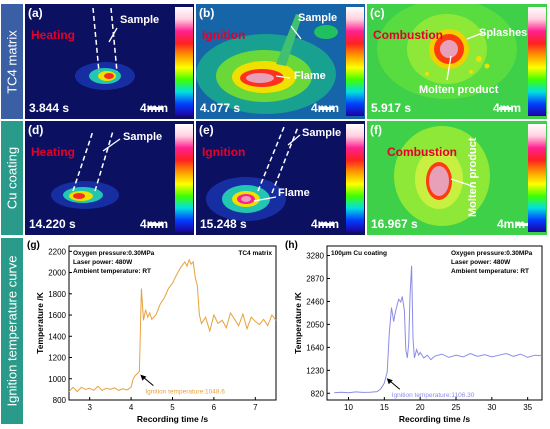  I want to click on note-sample-b: Sample, so click(318, 18).